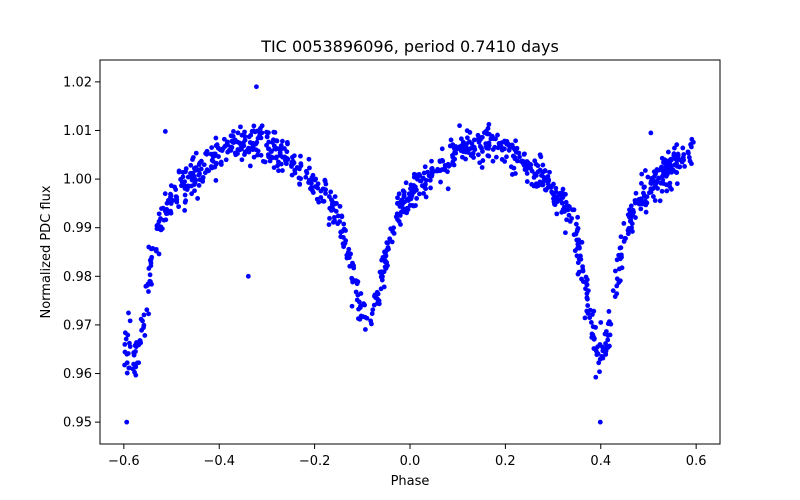  I want to click on x-axis-ticks: −0.6 −0.4 −0.2 0.0 0.2 0.4 0.6, so click(407, 456).